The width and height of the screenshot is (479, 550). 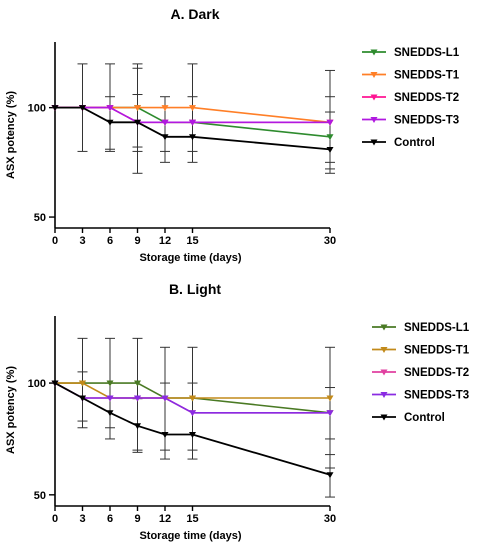 What do you see at coordinates (194, 14) in the screenshot?
I see `chart-title: A. Dark` at bounding box center [194, 14].